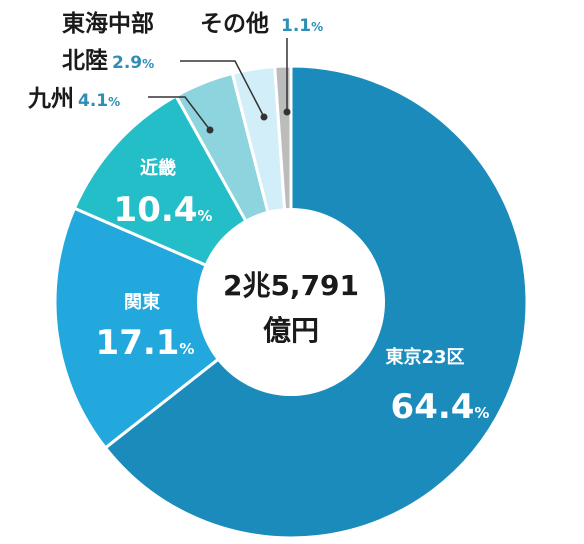 The height and width of the screenshot is (544, 584). What do you see at coordinates (142, 302) in the screenshot?
I see `slice-label-kanto: 関東` at bounding box center [142, 302].